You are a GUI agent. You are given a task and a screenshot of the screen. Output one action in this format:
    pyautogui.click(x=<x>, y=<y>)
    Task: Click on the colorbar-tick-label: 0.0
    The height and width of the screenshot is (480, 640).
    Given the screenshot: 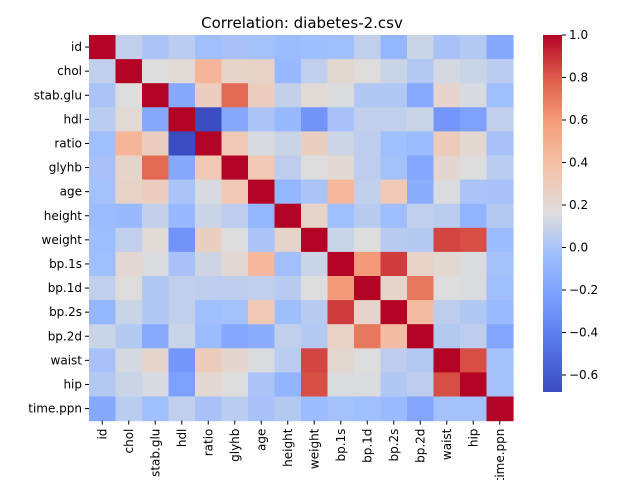 What is the action you would take?
    pyautogui.click(x=578, y=248)
    